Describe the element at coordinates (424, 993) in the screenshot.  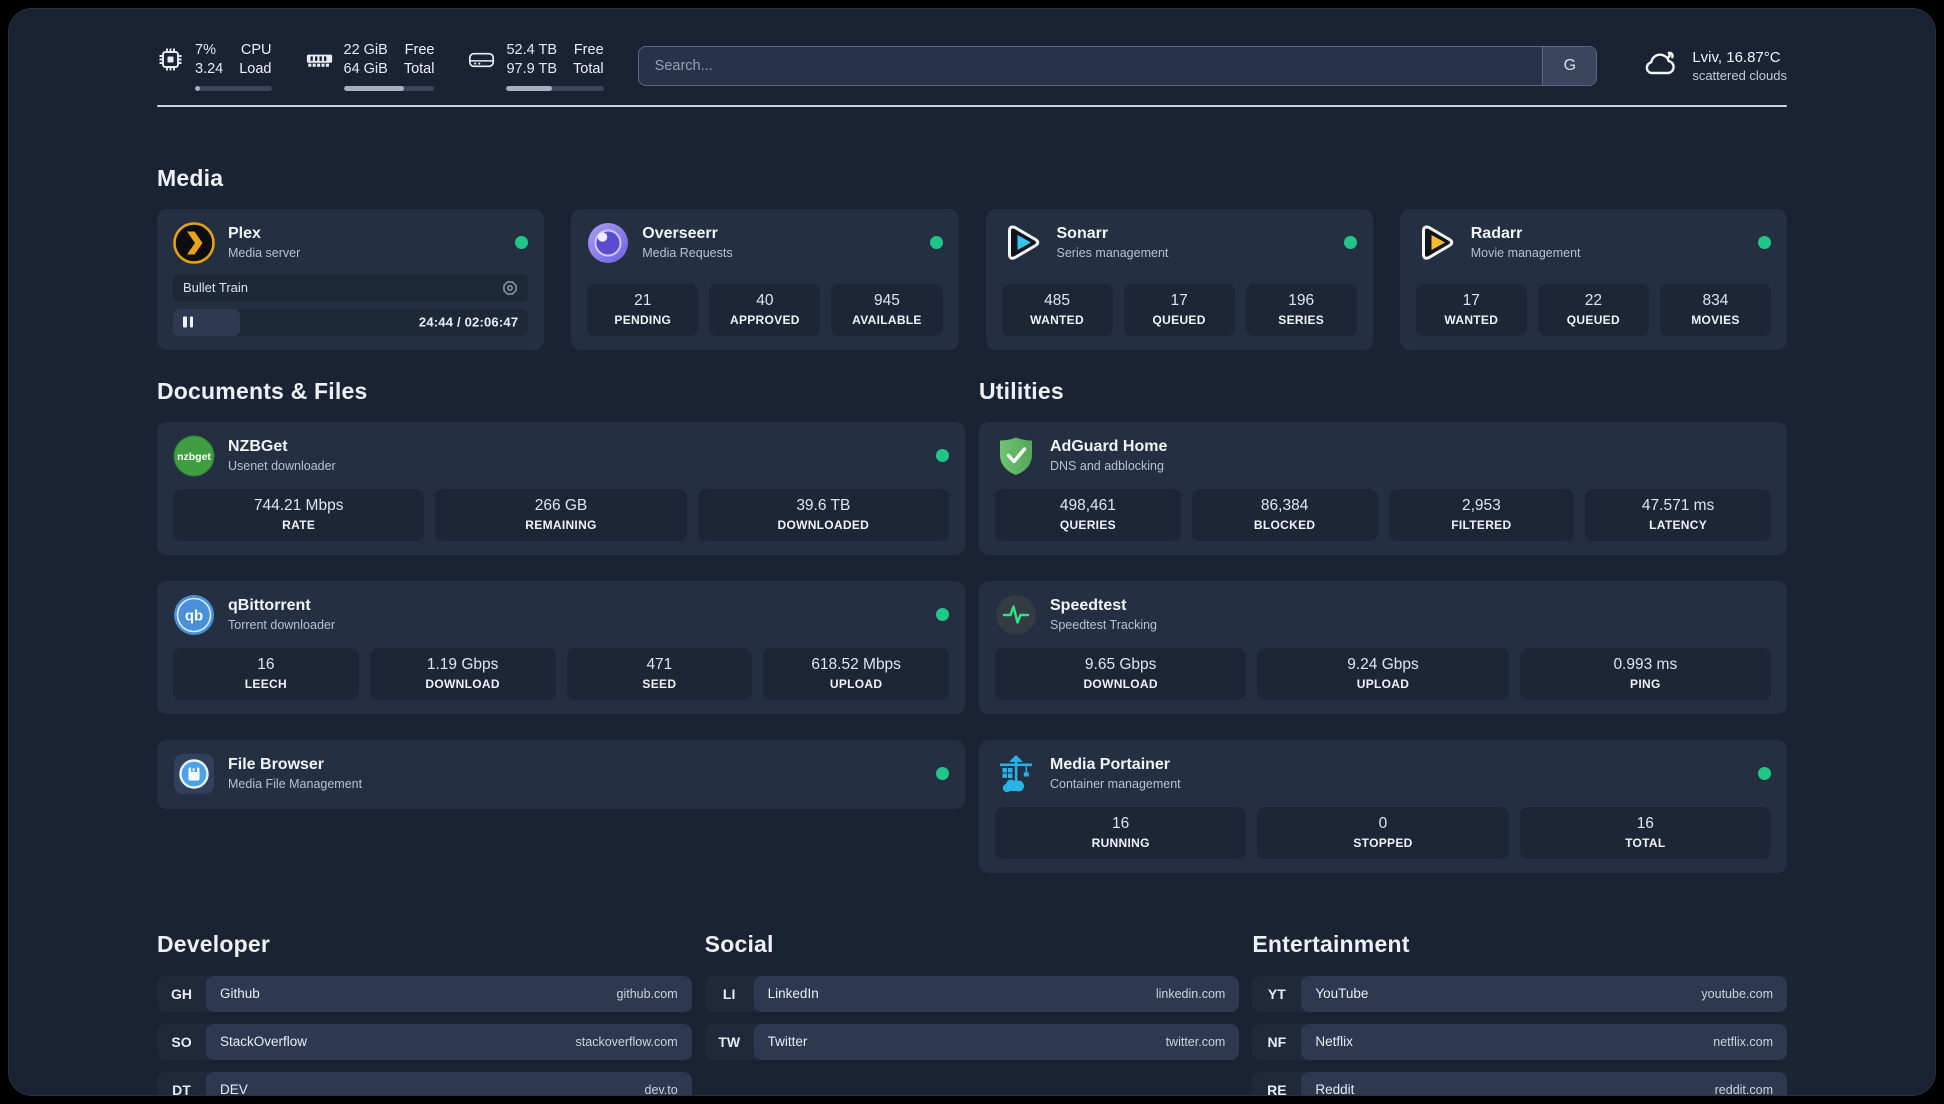
I see `bookmark-github: GH Github github.com` at that location.